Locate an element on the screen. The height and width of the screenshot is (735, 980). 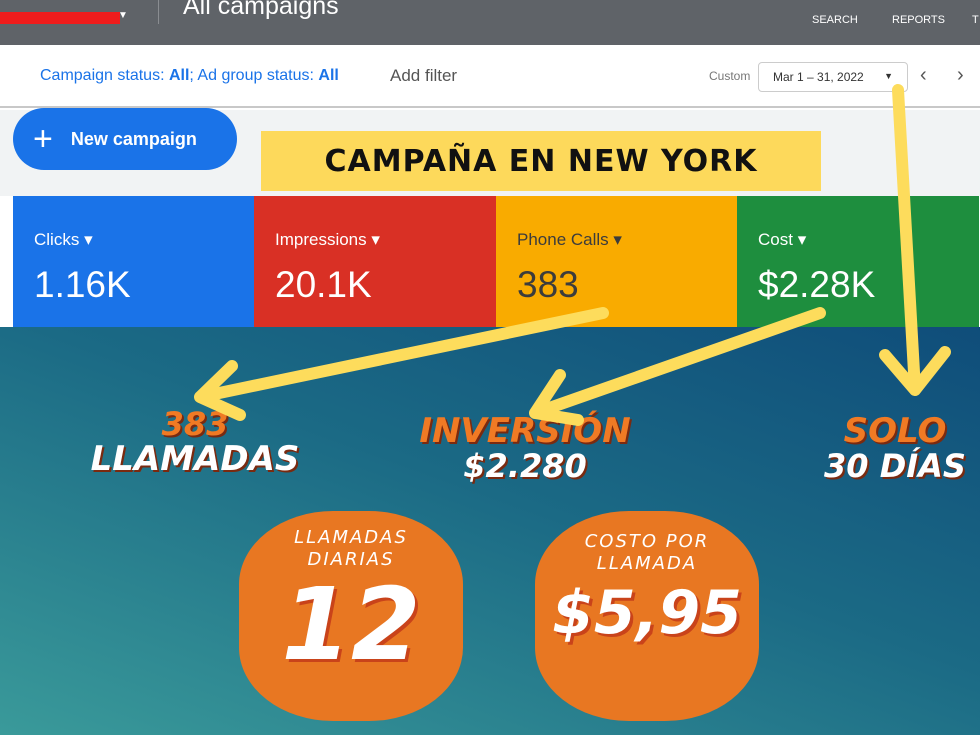
metric-label: Clicks ▾ is located at coordinates (63, 239).